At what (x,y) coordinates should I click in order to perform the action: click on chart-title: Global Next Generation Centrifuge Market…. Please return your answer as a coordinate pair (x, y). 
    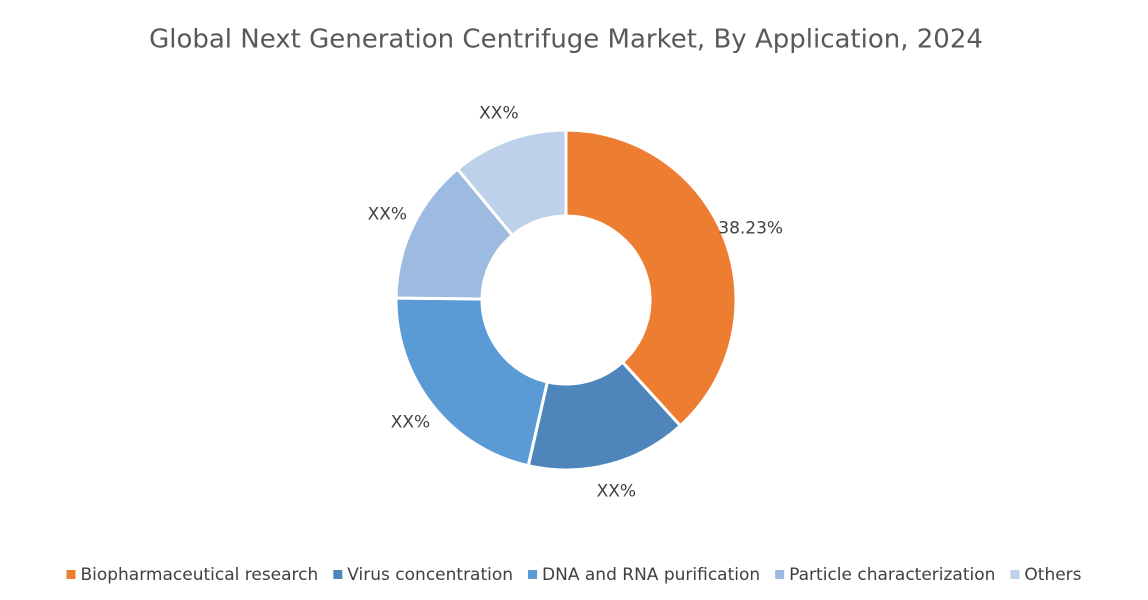
    Looking at the image, I should click on (566, 40).